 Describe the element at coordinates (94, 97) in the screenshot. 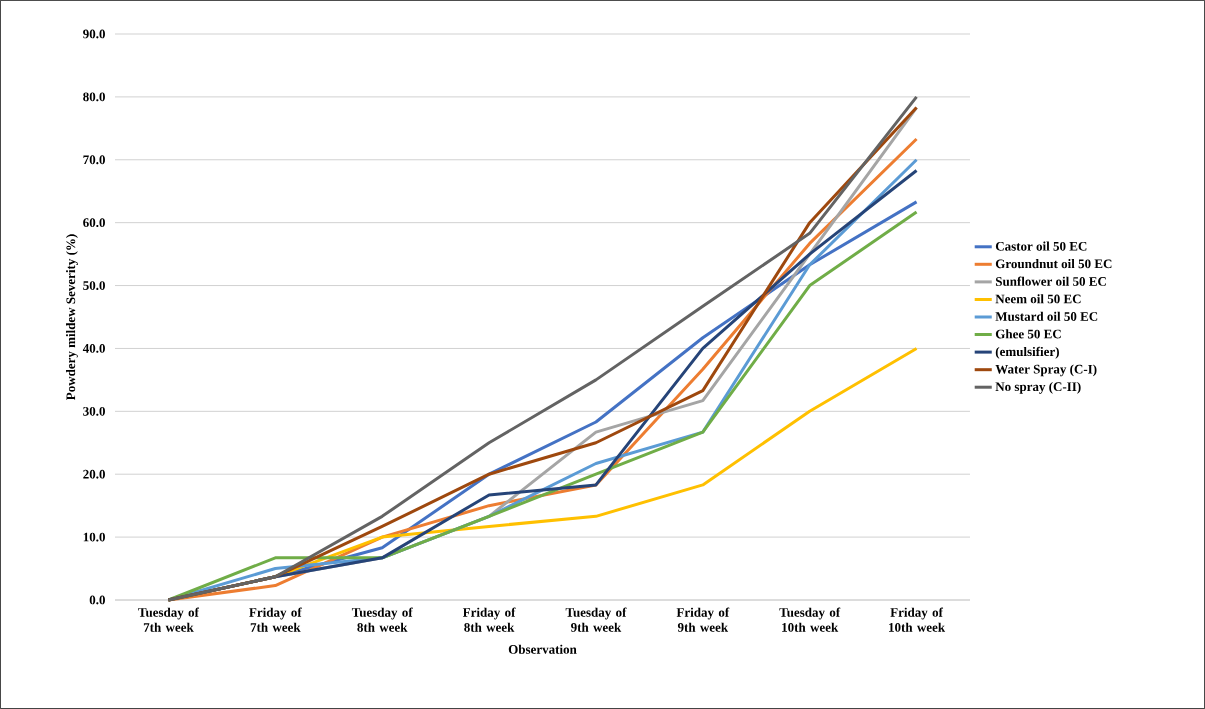

I see `y-tick-label: 80.0` at that location.